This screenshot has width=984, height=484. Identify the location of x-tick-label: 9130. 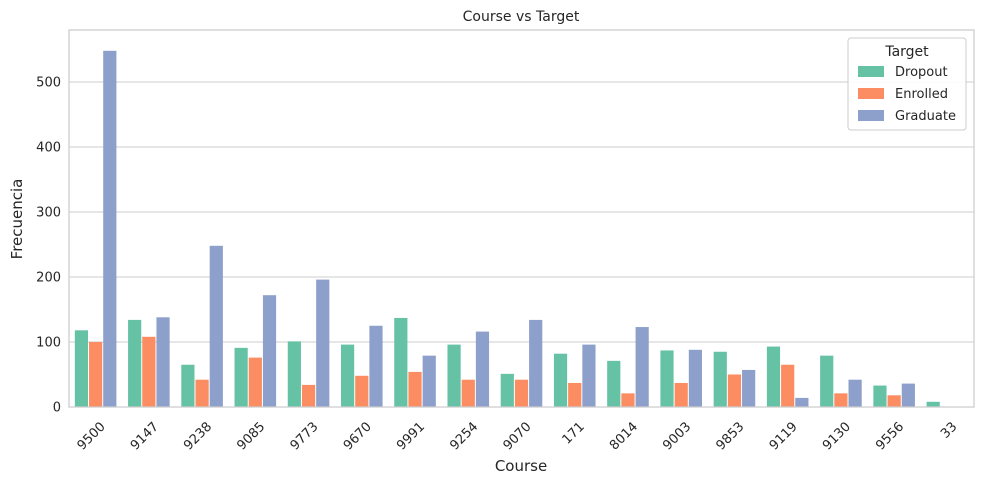
(837, 436).